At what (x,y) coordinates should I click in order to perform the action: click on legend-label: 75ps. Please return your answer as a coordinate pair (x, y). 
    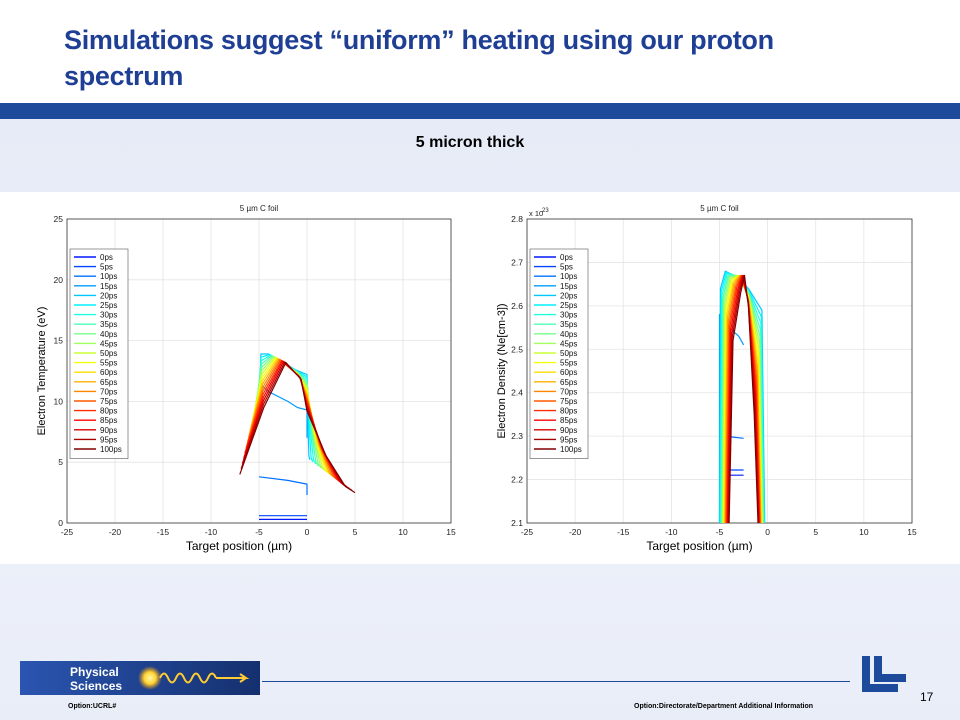
    Looking at the image, I should click on (108, 401).